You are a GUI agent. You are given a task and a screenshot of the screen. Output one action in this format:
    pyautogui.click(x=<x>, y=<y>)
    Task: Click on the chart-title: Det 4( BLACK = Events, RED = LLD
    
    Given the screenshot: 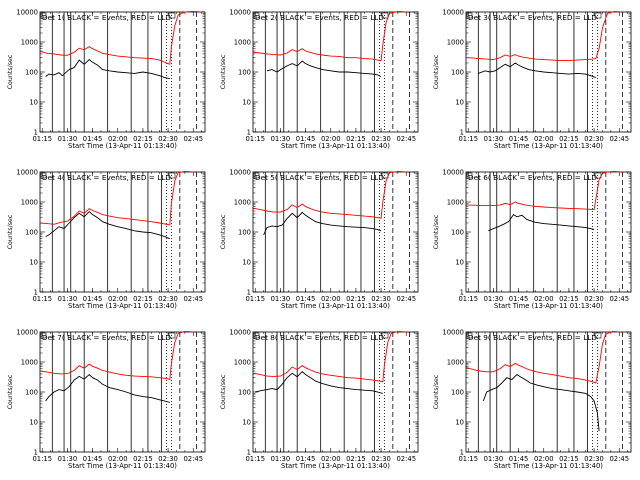 What is the action you would take?
    pyautogui.click(x=106, y=177)
    